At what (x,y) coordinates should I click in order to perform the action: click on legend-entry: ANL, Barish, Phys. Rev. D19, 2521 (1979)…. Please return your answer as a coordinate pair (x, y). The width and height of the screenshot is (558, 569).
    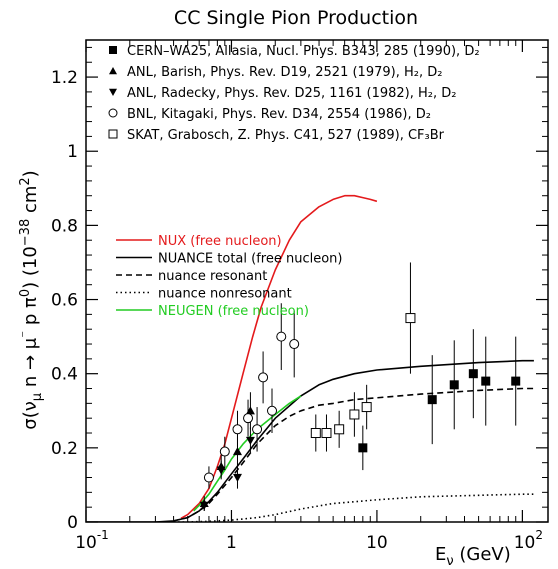
    Looking at the image, I should click on (284, 72).